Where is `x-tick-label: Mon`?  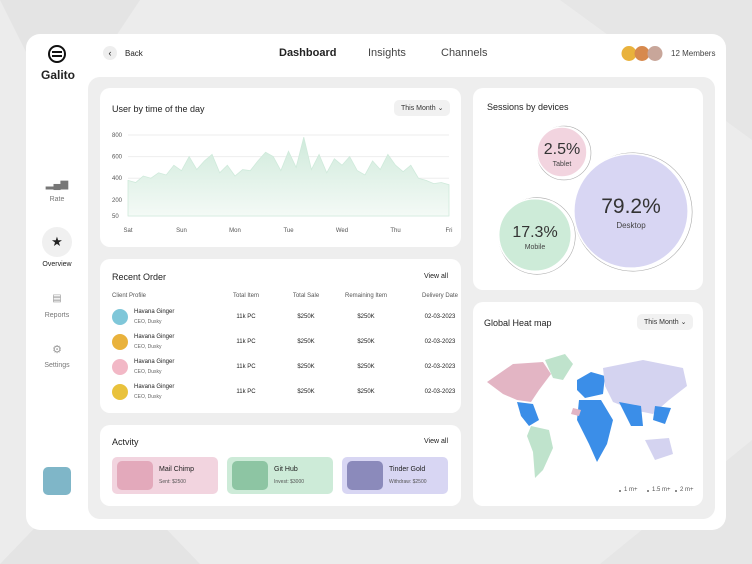
x-tick-label: Mon is located at coordinates (235, 231).